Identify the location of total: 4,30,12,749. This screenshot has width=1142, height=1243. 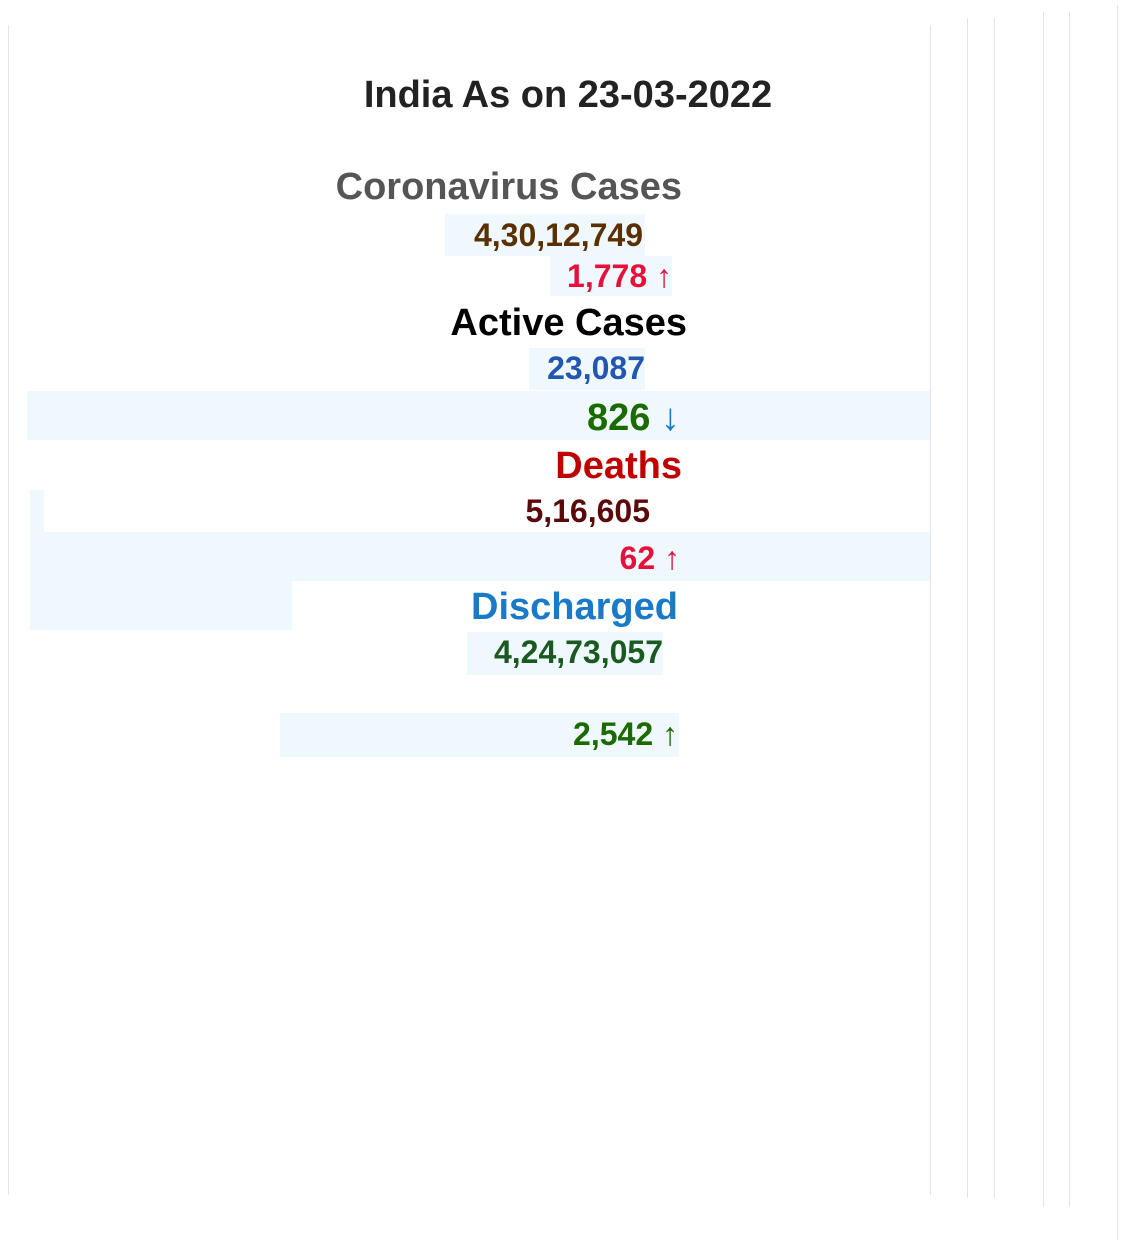
(558, 235).